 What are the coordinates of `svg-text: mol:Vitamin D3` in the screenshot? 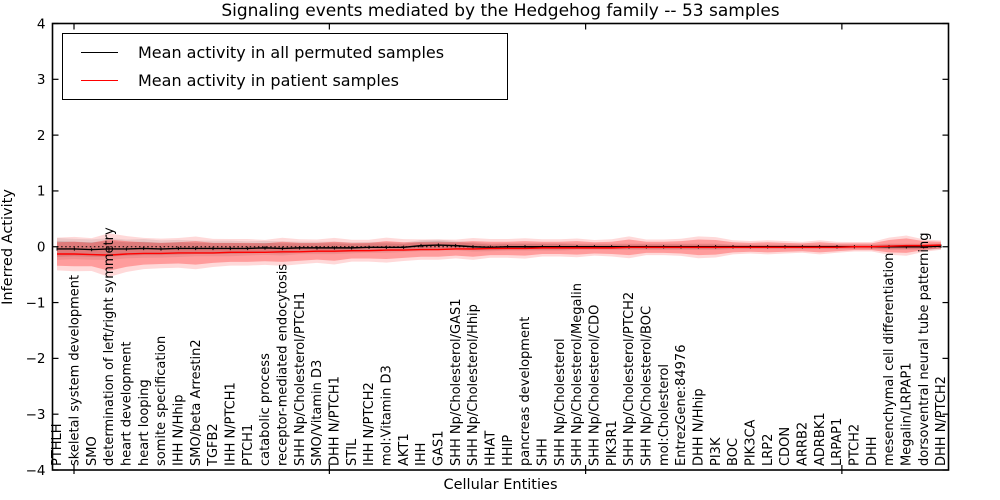 It's located at (386, 415).